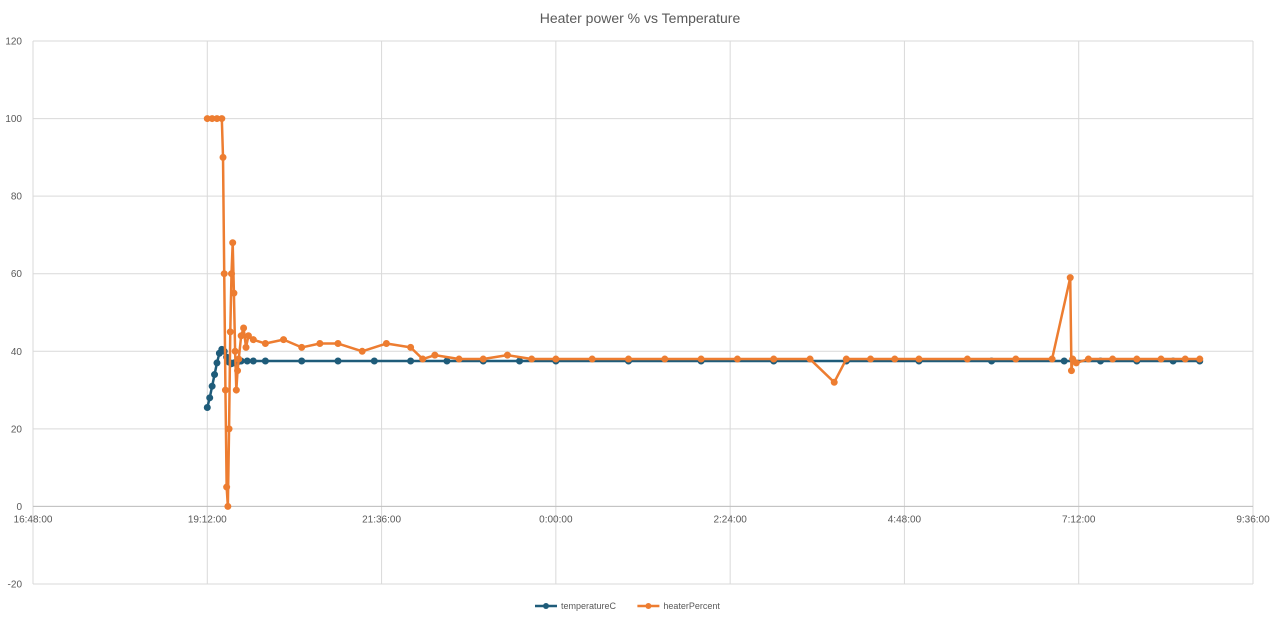 This screenshot has height=622, width=1280. What do you see at coordinates (905, 519) in the screenshot?
I see `x-tick-label: 4:48:00` at bounding box center [905, 519].